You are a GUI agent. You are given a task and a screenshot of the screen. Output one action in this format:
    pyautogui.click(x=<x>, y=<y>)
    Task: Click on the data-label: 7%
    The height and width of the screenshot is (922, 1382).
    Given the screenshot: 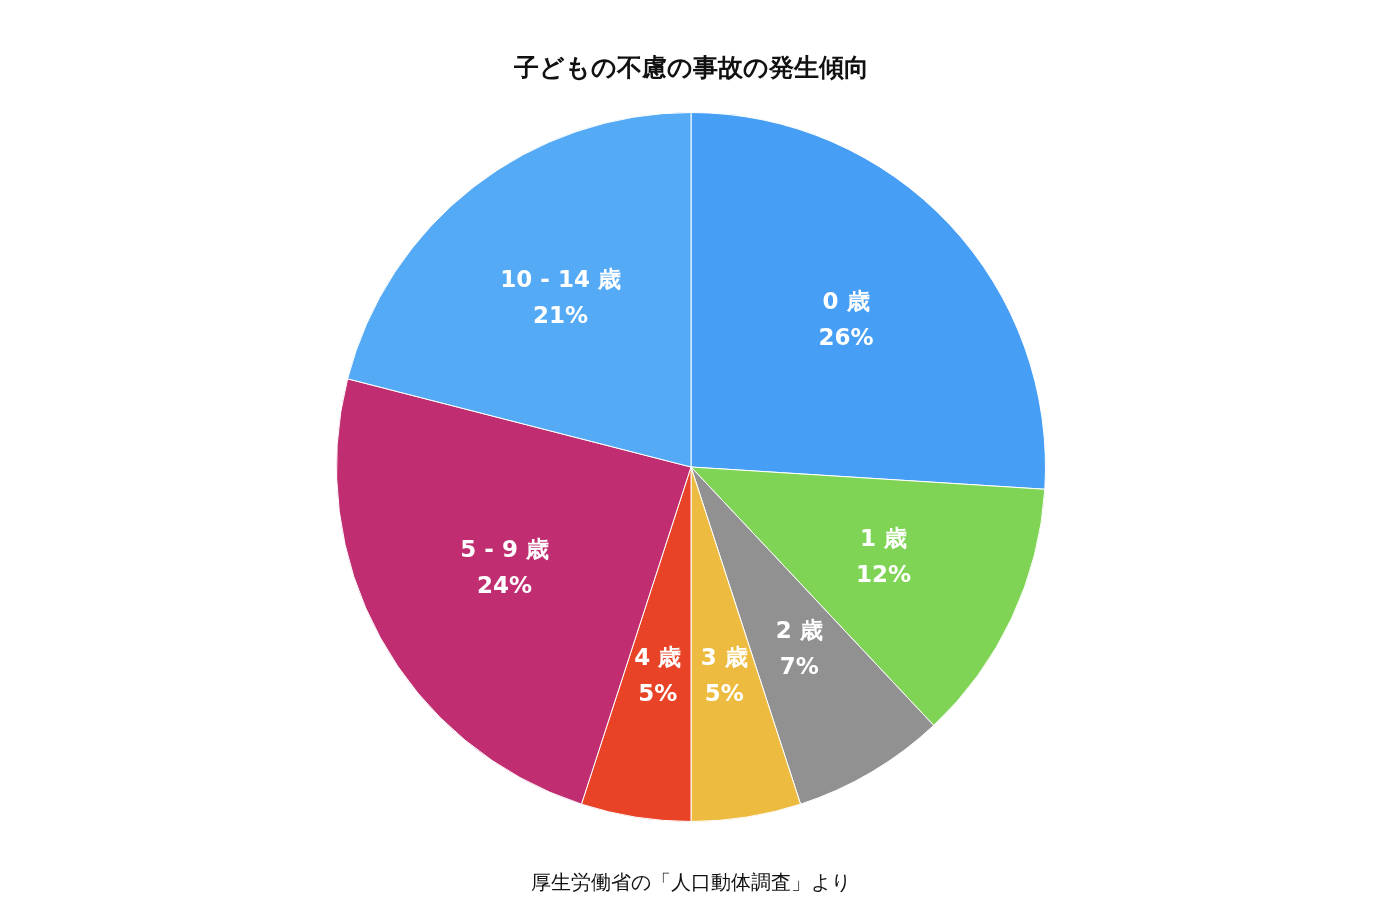 What is the action you would take?
    pyautogui.click(x=799, y=666)
    